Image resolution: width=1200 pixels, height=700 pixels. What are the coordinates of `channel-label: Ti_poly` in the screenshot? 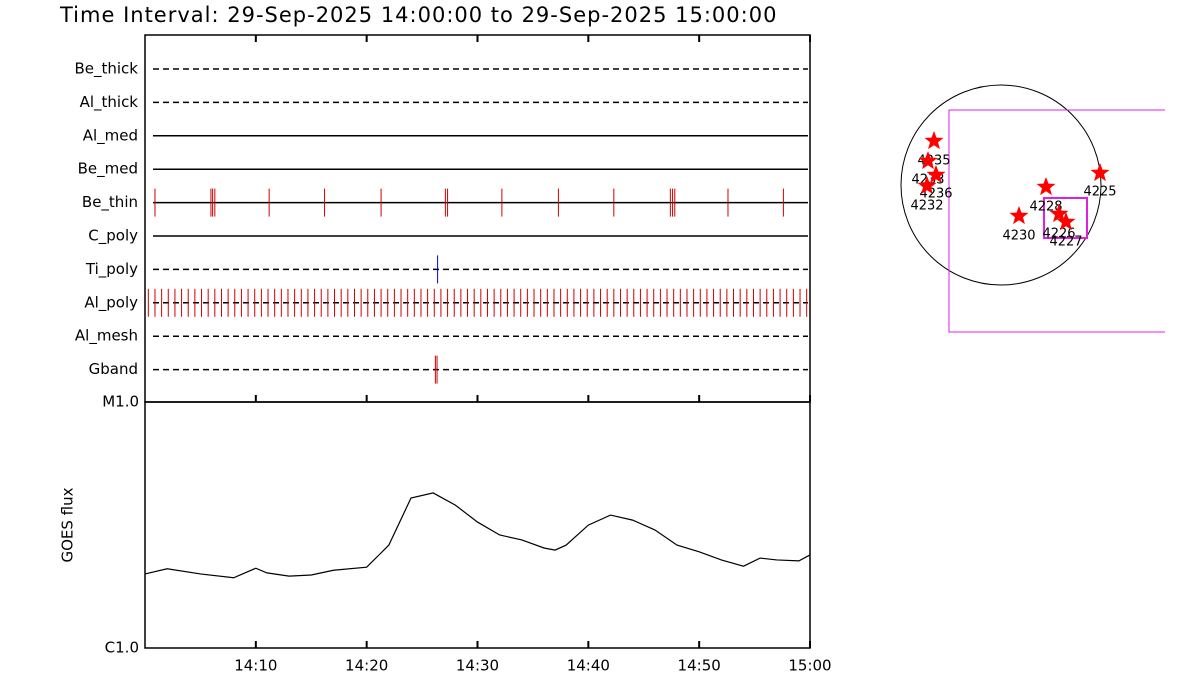 It's located at (111, 269).